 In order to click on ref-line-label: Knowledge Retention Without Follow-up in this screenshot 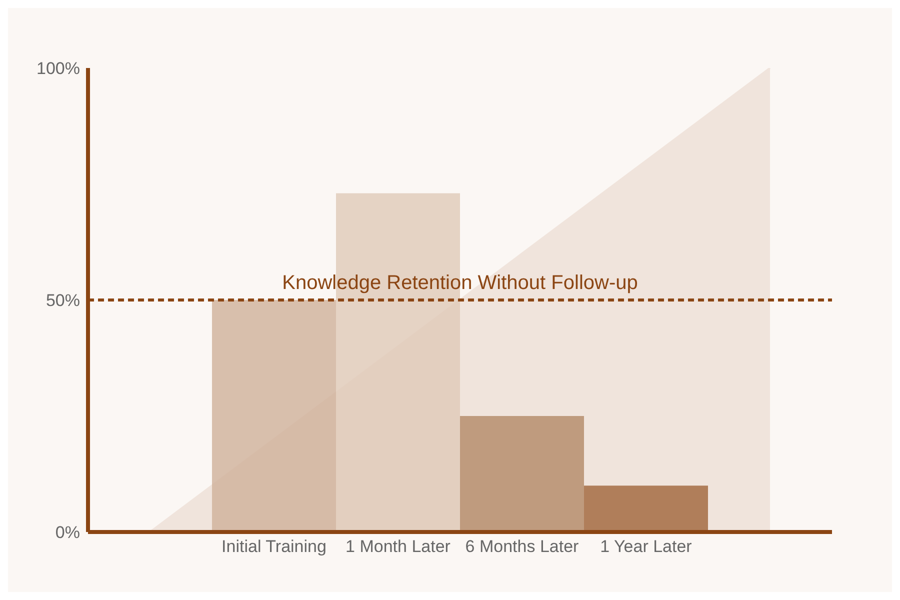, I will do `click(460, 283)`.